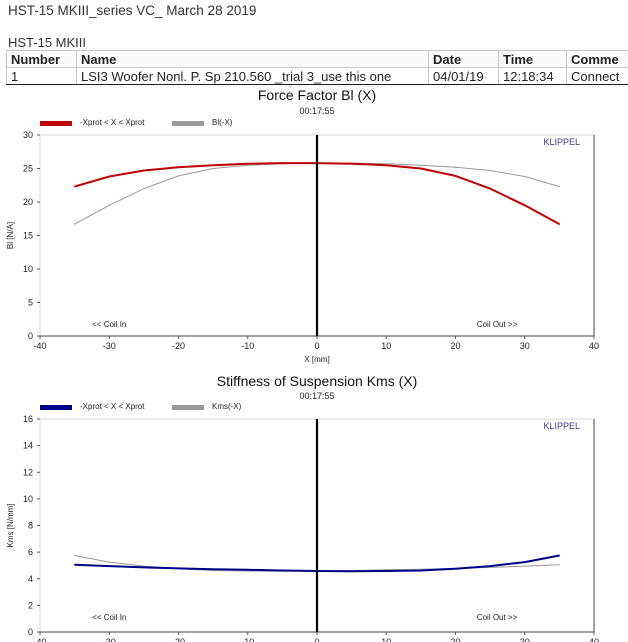 The height and width of the screenshot is (642, 628). What do you see at coordinates (317, 381) in the screenshot?
I see `chart-title: Stiffness of Suspension Kms (X)` at bounding box center [317, 381].